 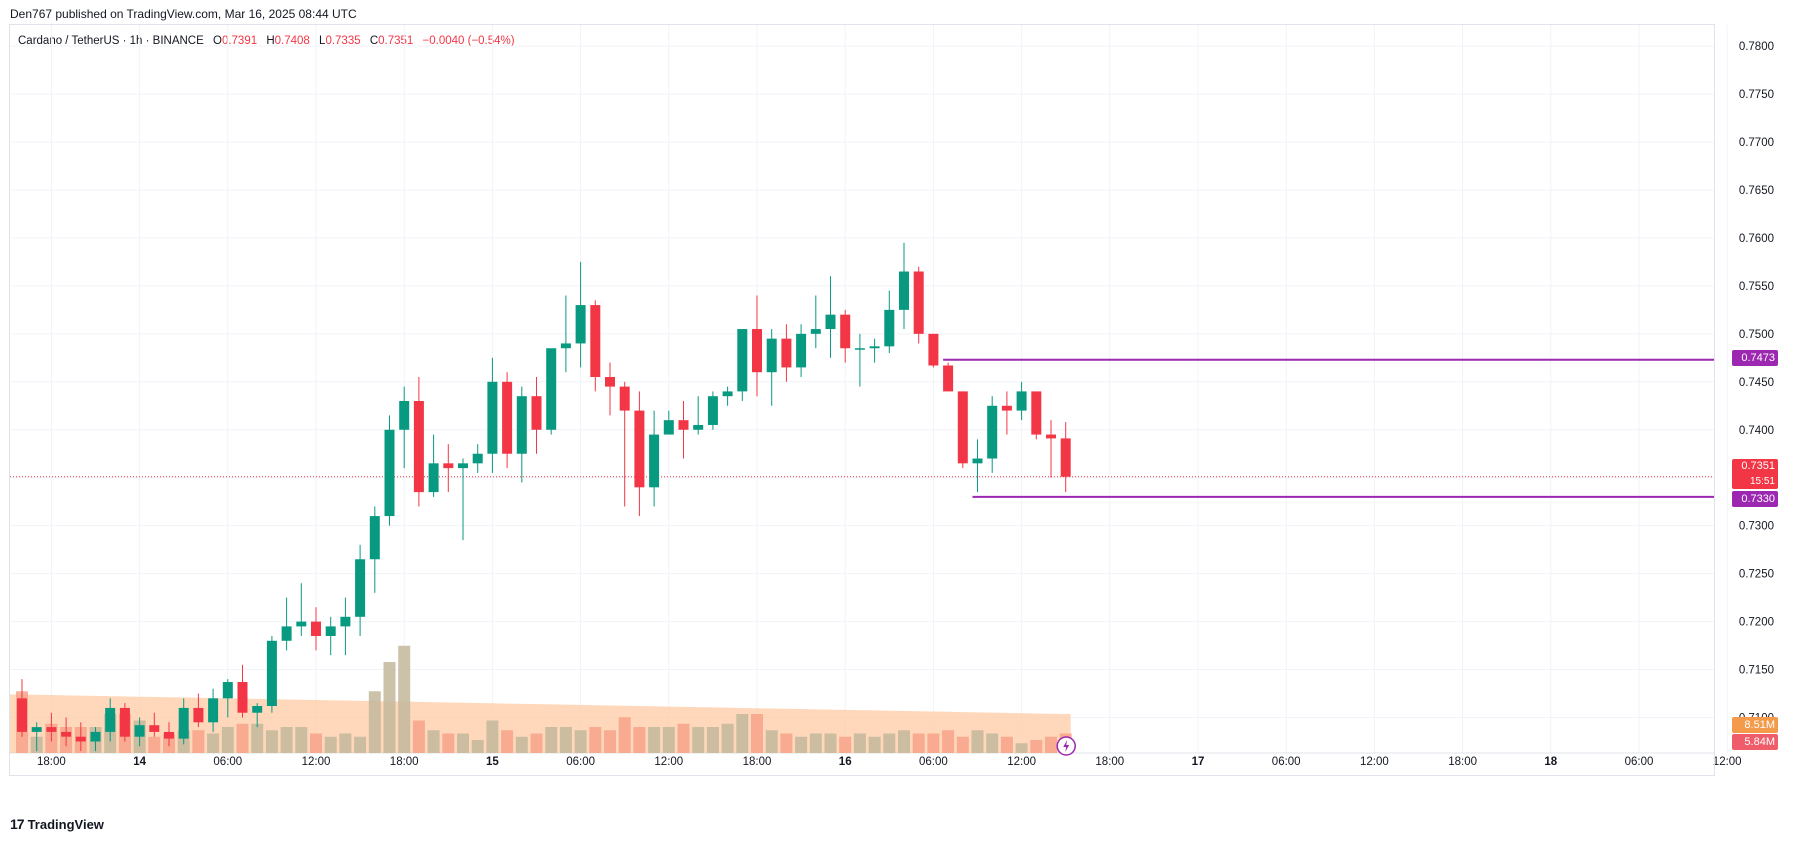 I want to click on x-tick-label: 17, so click(x=1198, y=762).